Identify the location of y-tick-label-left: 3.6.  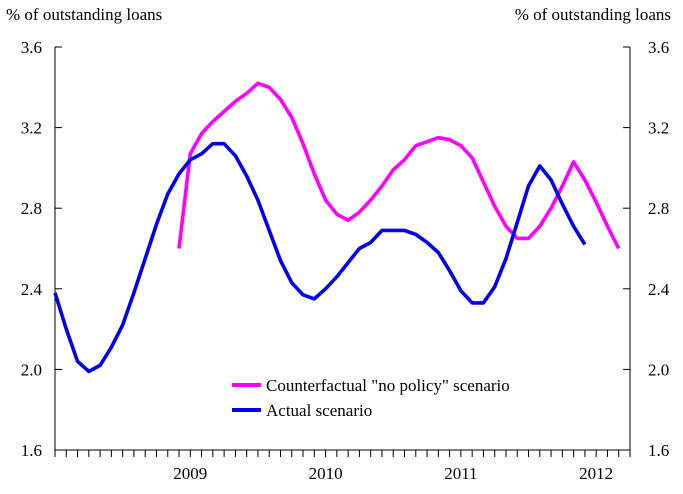
(31, 47).